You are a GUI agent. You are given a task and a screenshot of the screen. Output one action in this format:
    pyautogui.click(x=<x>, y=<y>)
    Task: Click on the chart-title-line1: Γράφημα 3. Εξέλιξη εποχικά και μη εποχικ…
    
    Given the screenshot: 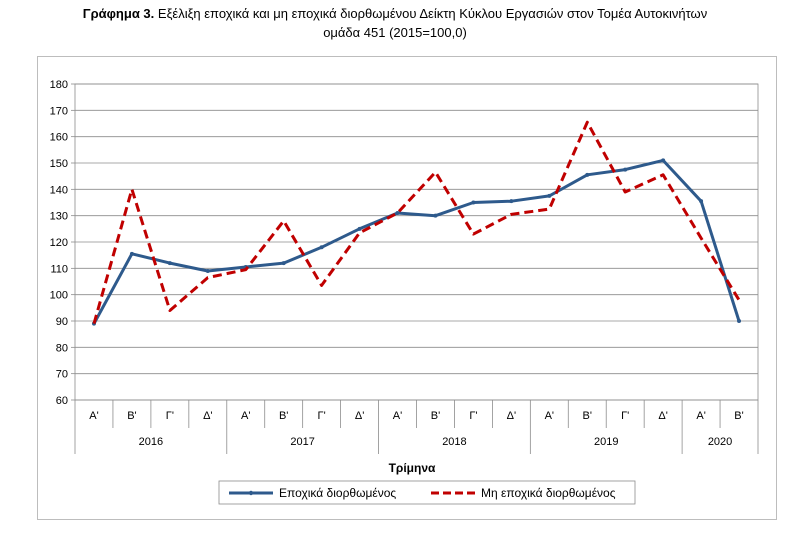 What is the action you would take?
    pyautogui.click(x=395, y=13)
    